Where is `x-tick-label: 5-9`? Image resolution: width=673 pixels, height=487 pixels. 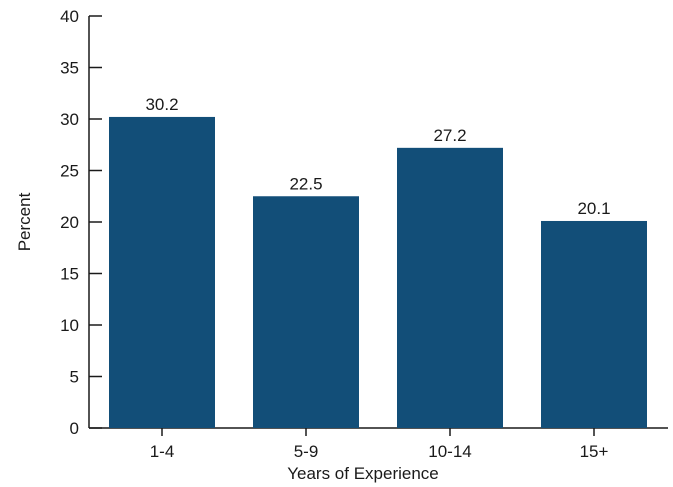
x-tick-label: 5-9 is located at coordinates (306, 451).